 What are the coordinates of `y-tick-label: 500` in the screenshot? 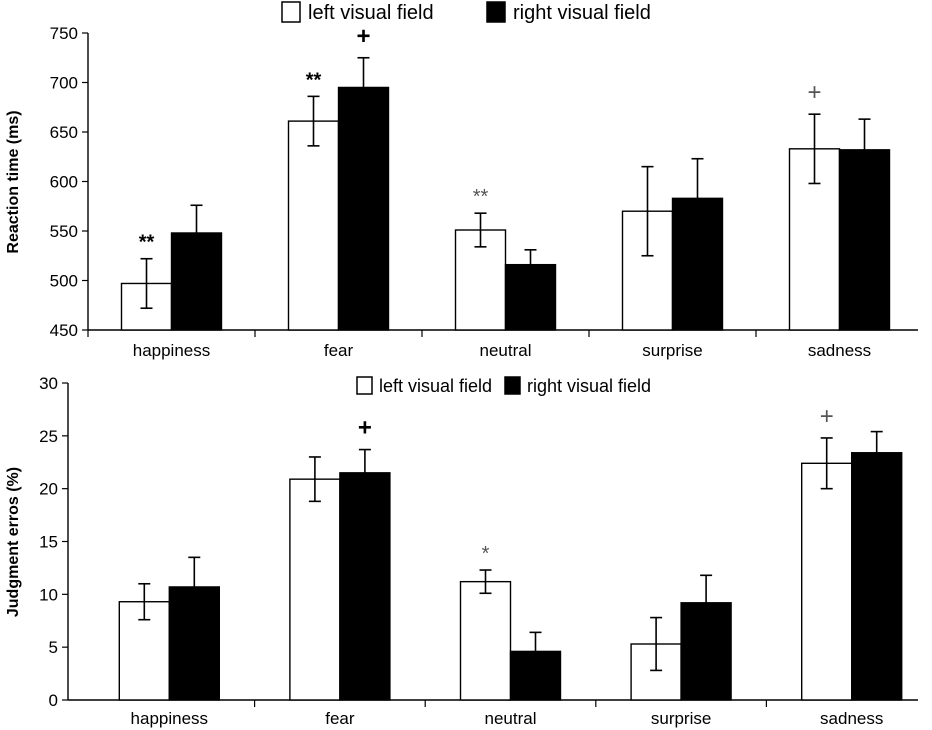 It's located at (64, 281).